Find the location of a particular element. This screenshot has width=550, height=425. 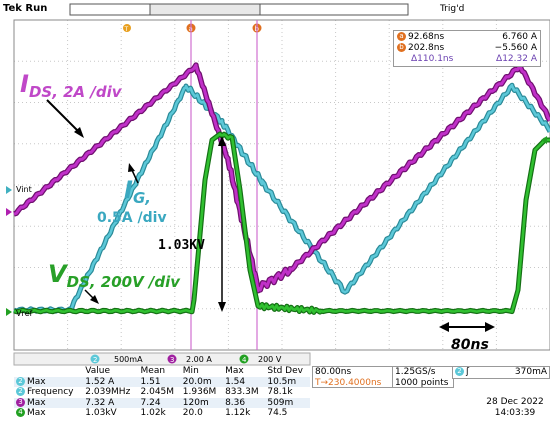

date: 28 Dec 2022 is located at coordinates (515, 402).